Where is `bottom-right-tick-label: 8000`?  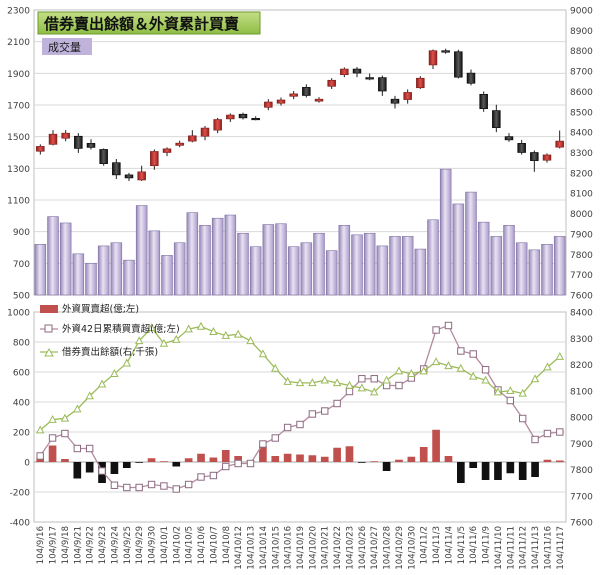 bottom-right-tick-label: 8000 is located at coordinates (581, 419).